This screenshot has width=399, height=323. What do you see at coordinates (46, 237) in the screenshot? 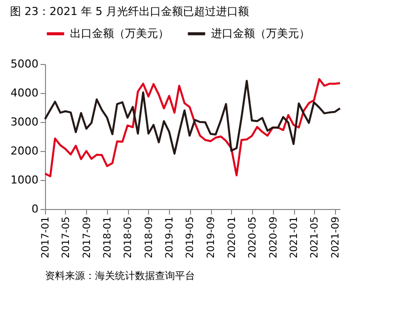
I see `x-tick-label: 2017-01` at bounding box center [46, 237].